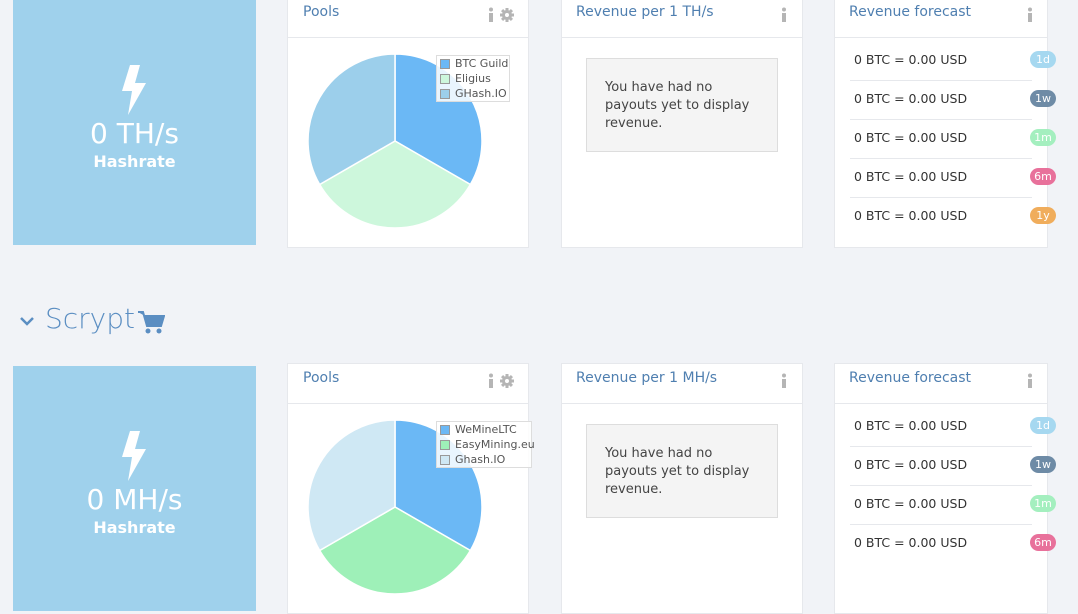 This screenshot has height=614, width=1078. Describe the element at coordinates (134, 499) in the screenshot. I see `hashrate-value: 0 MH/s` at that location.